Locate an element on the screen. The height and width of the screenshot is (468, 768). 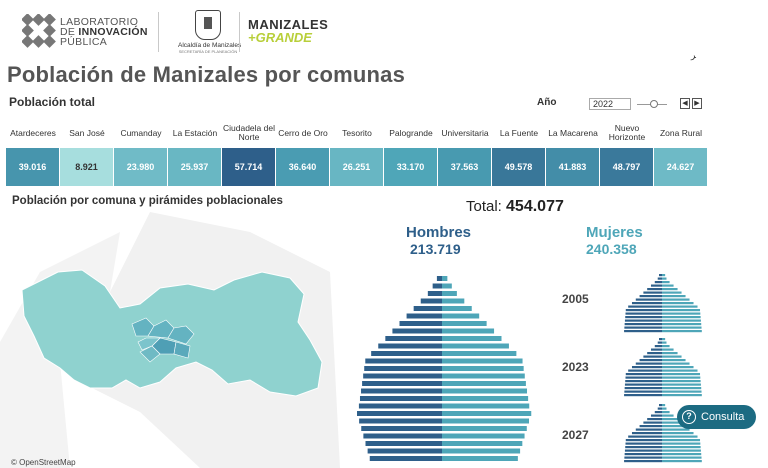
commune-value-cell: 8.921 is located at coordinates (87, 167).